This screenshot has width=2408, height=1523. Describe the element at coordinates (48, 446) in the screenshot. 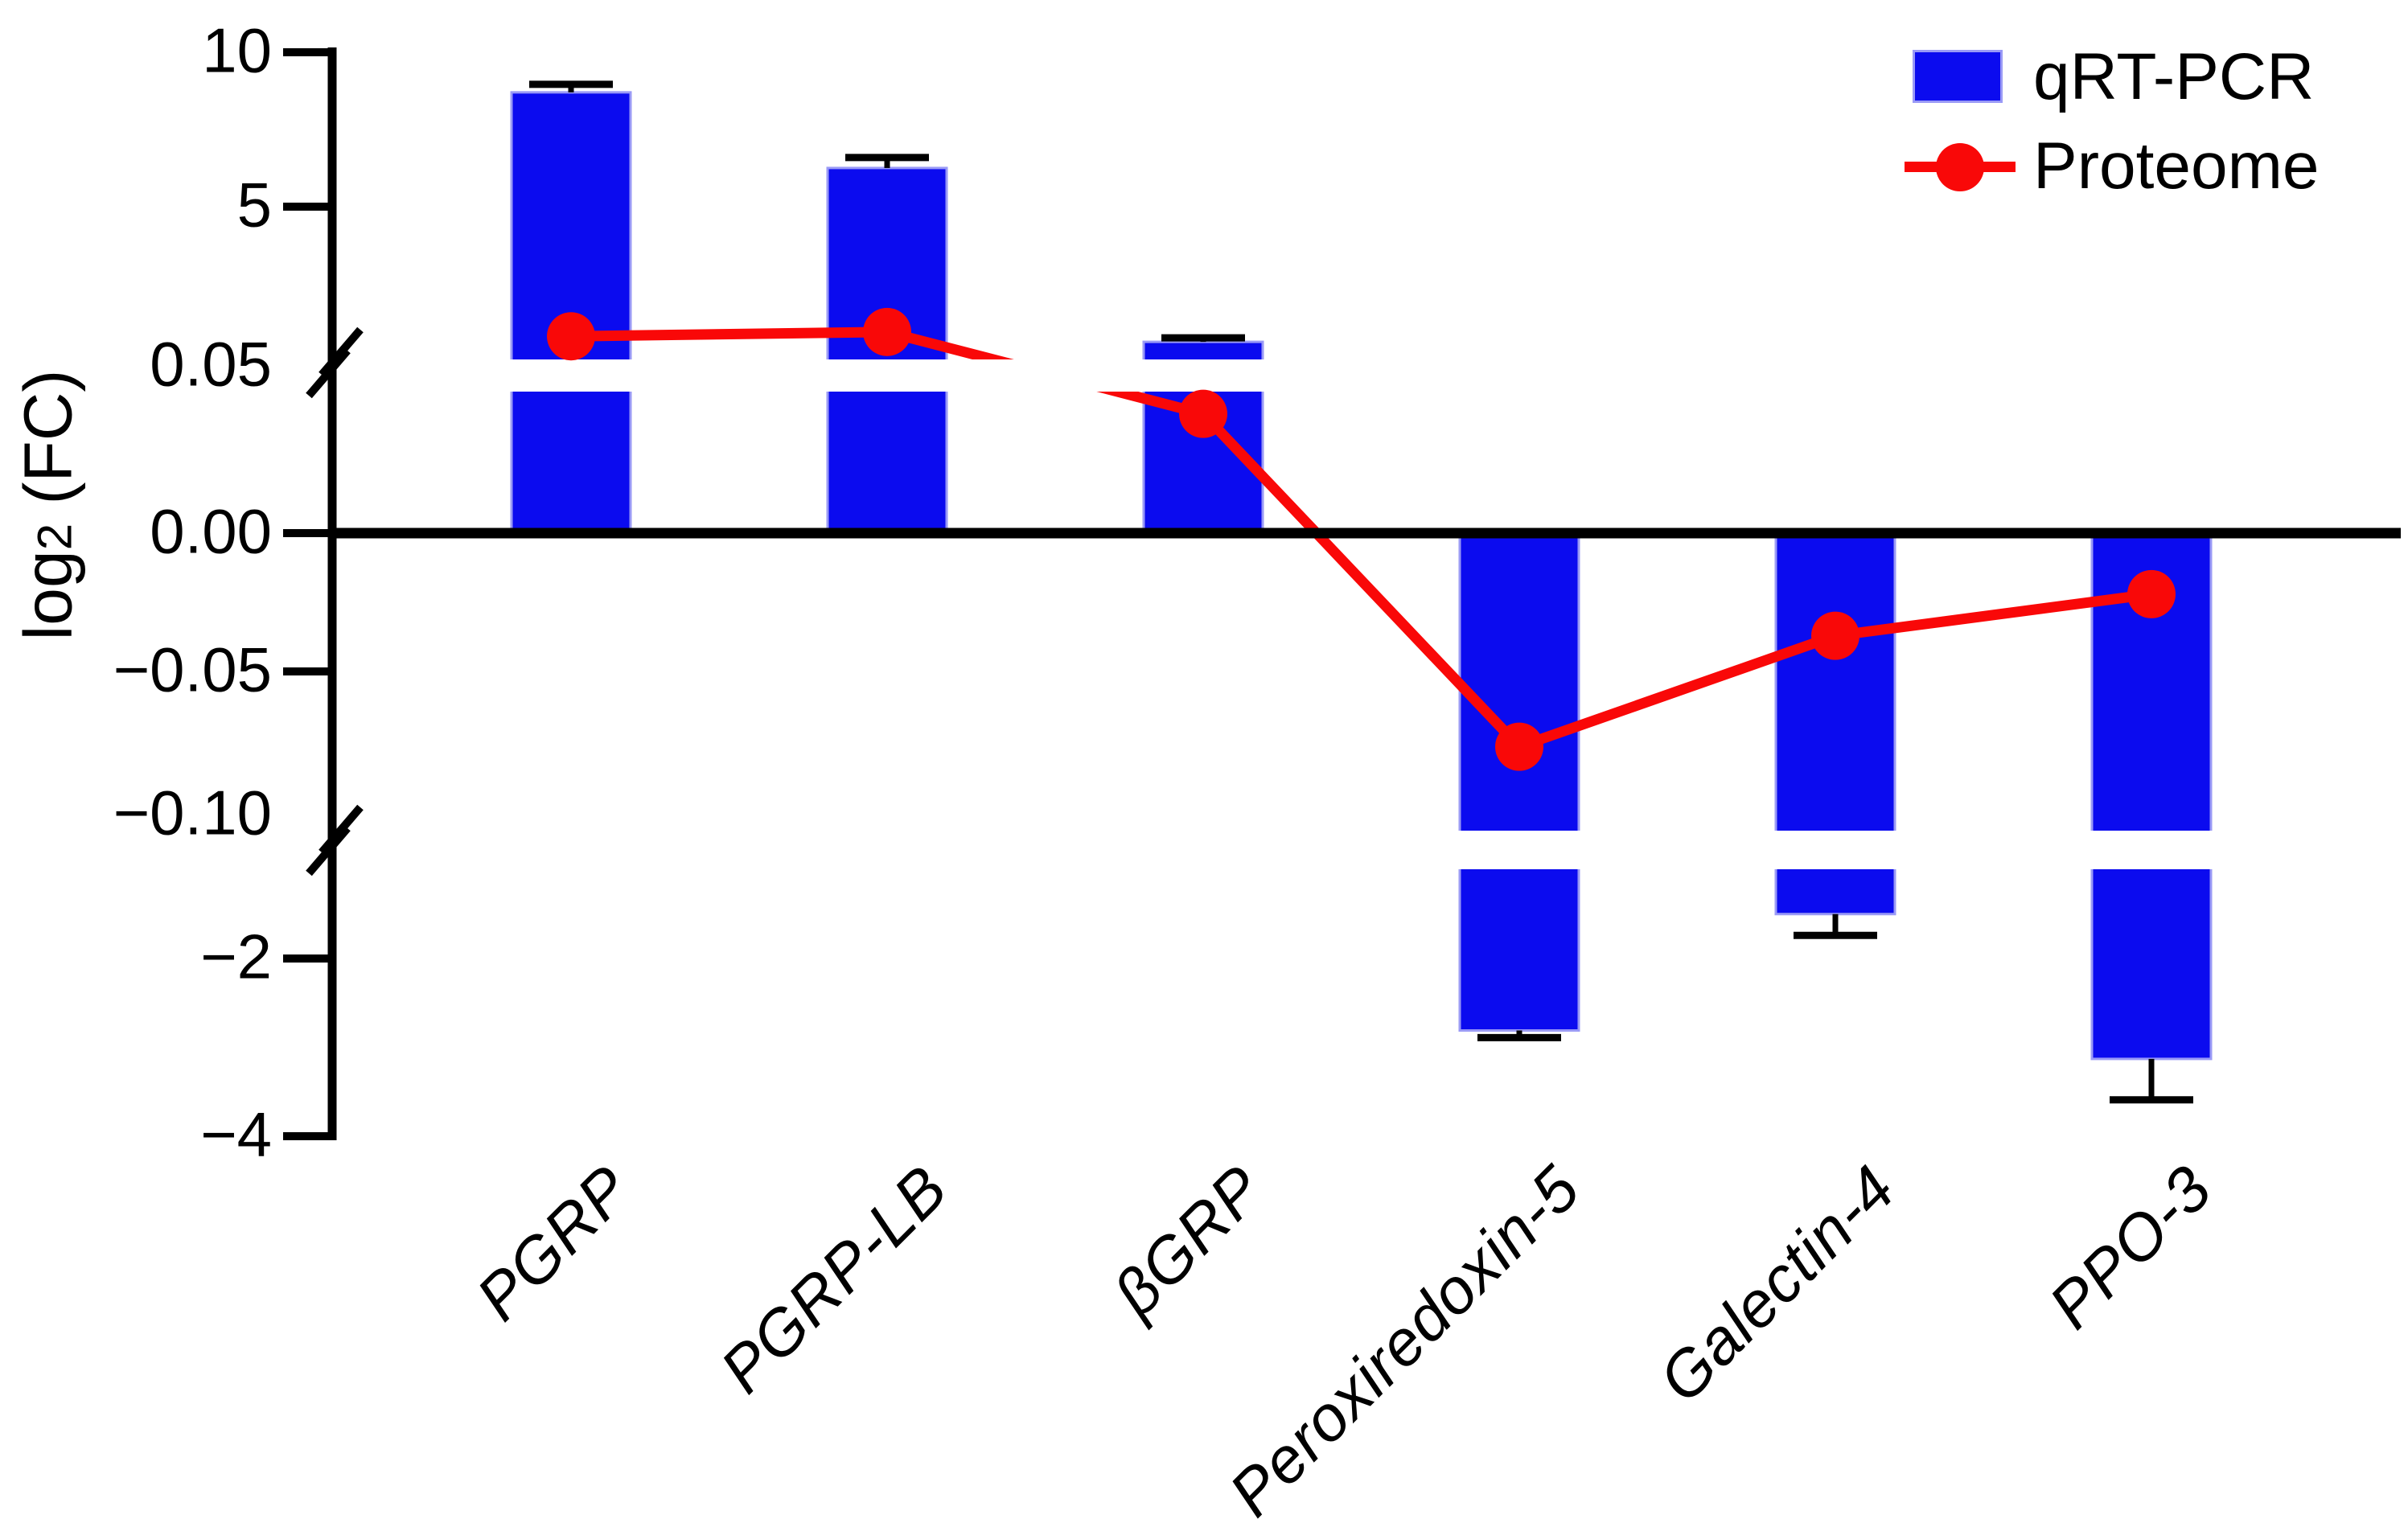

I see `y-axis-title-units: (FC)` at that location.